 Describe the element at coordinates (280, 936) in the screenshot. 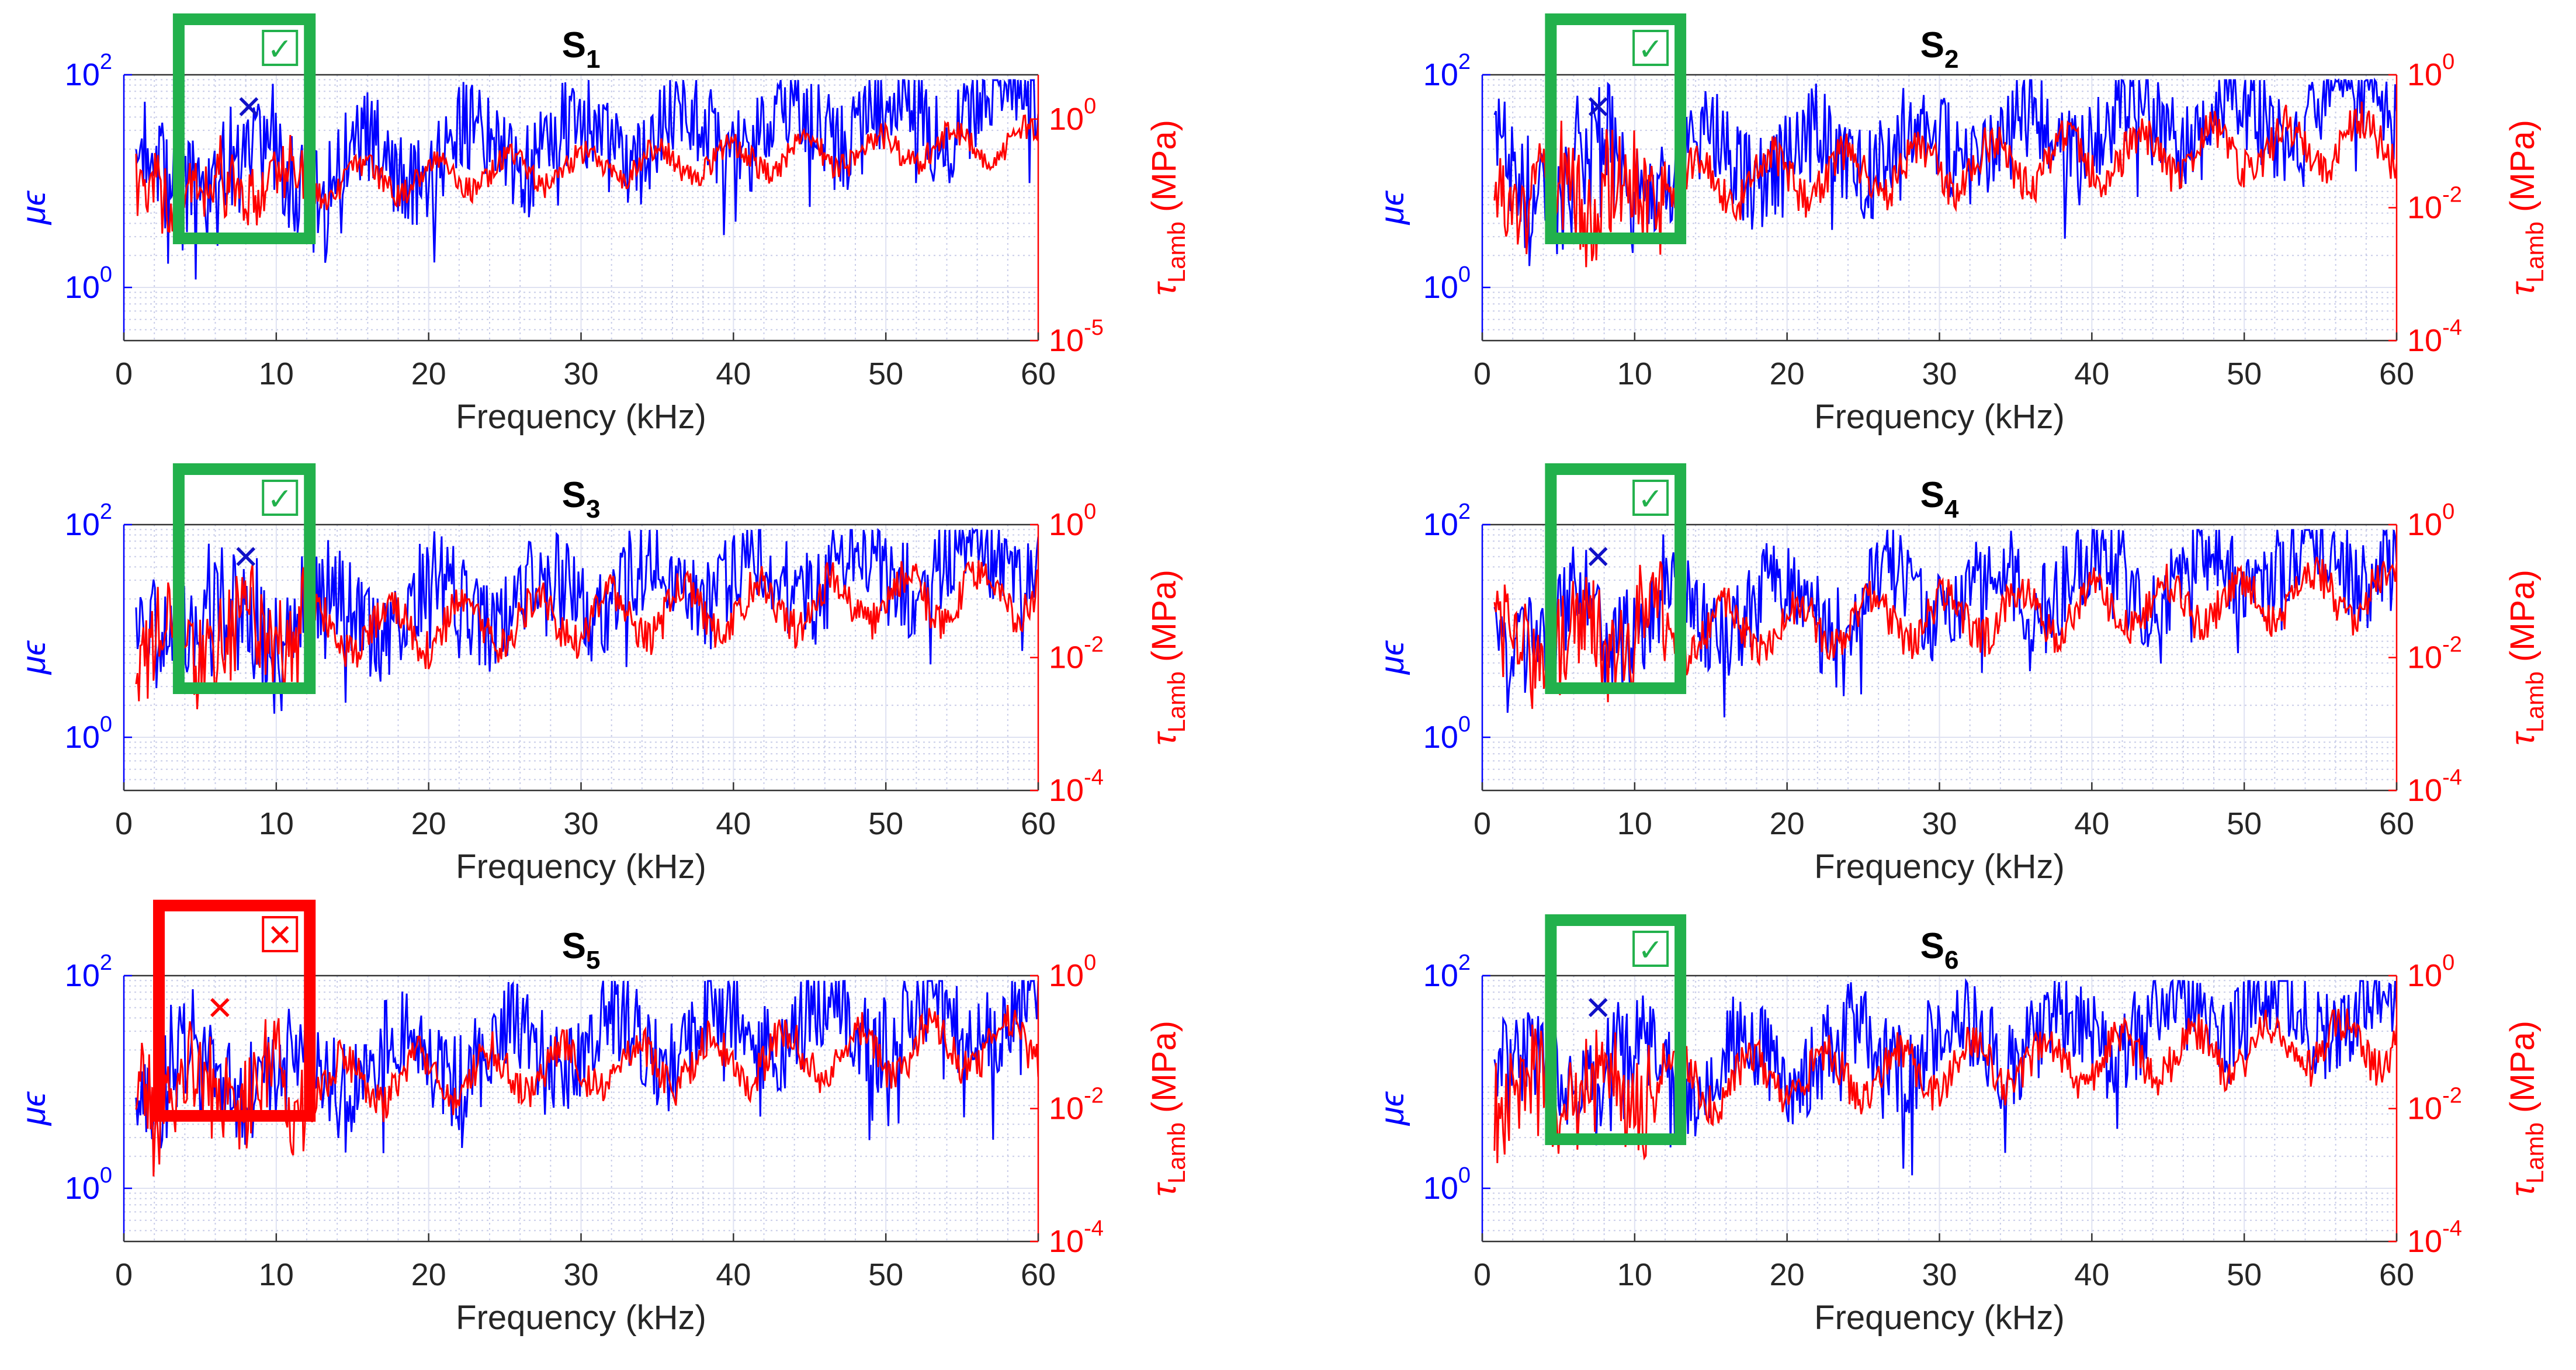

I see `cross-icon: ✕` at that location.